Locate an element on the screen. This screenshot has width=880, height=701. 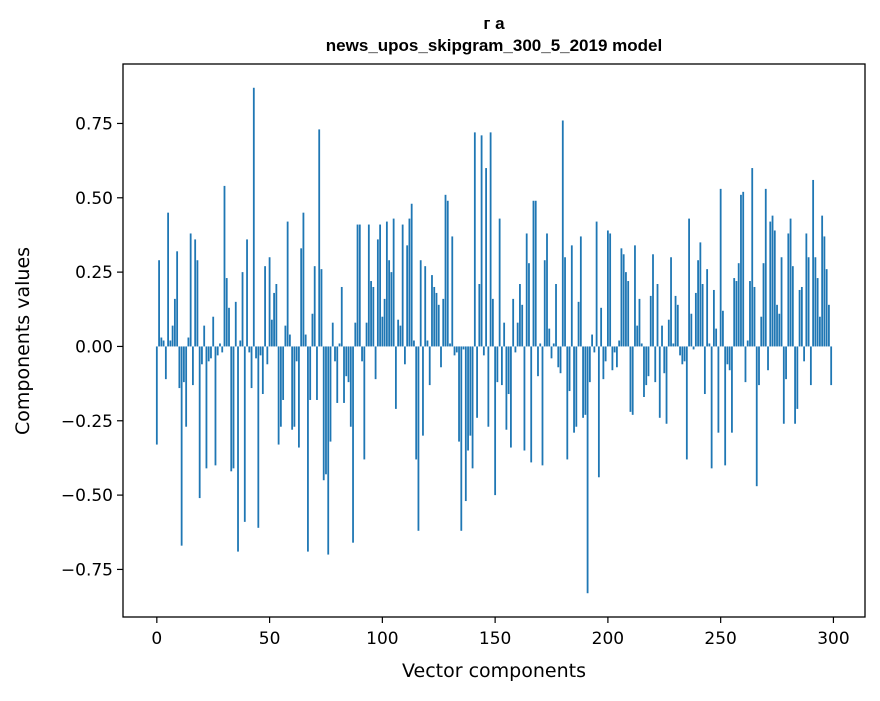
y-tick-label: 0.25 is located at coordinates (94, 273).